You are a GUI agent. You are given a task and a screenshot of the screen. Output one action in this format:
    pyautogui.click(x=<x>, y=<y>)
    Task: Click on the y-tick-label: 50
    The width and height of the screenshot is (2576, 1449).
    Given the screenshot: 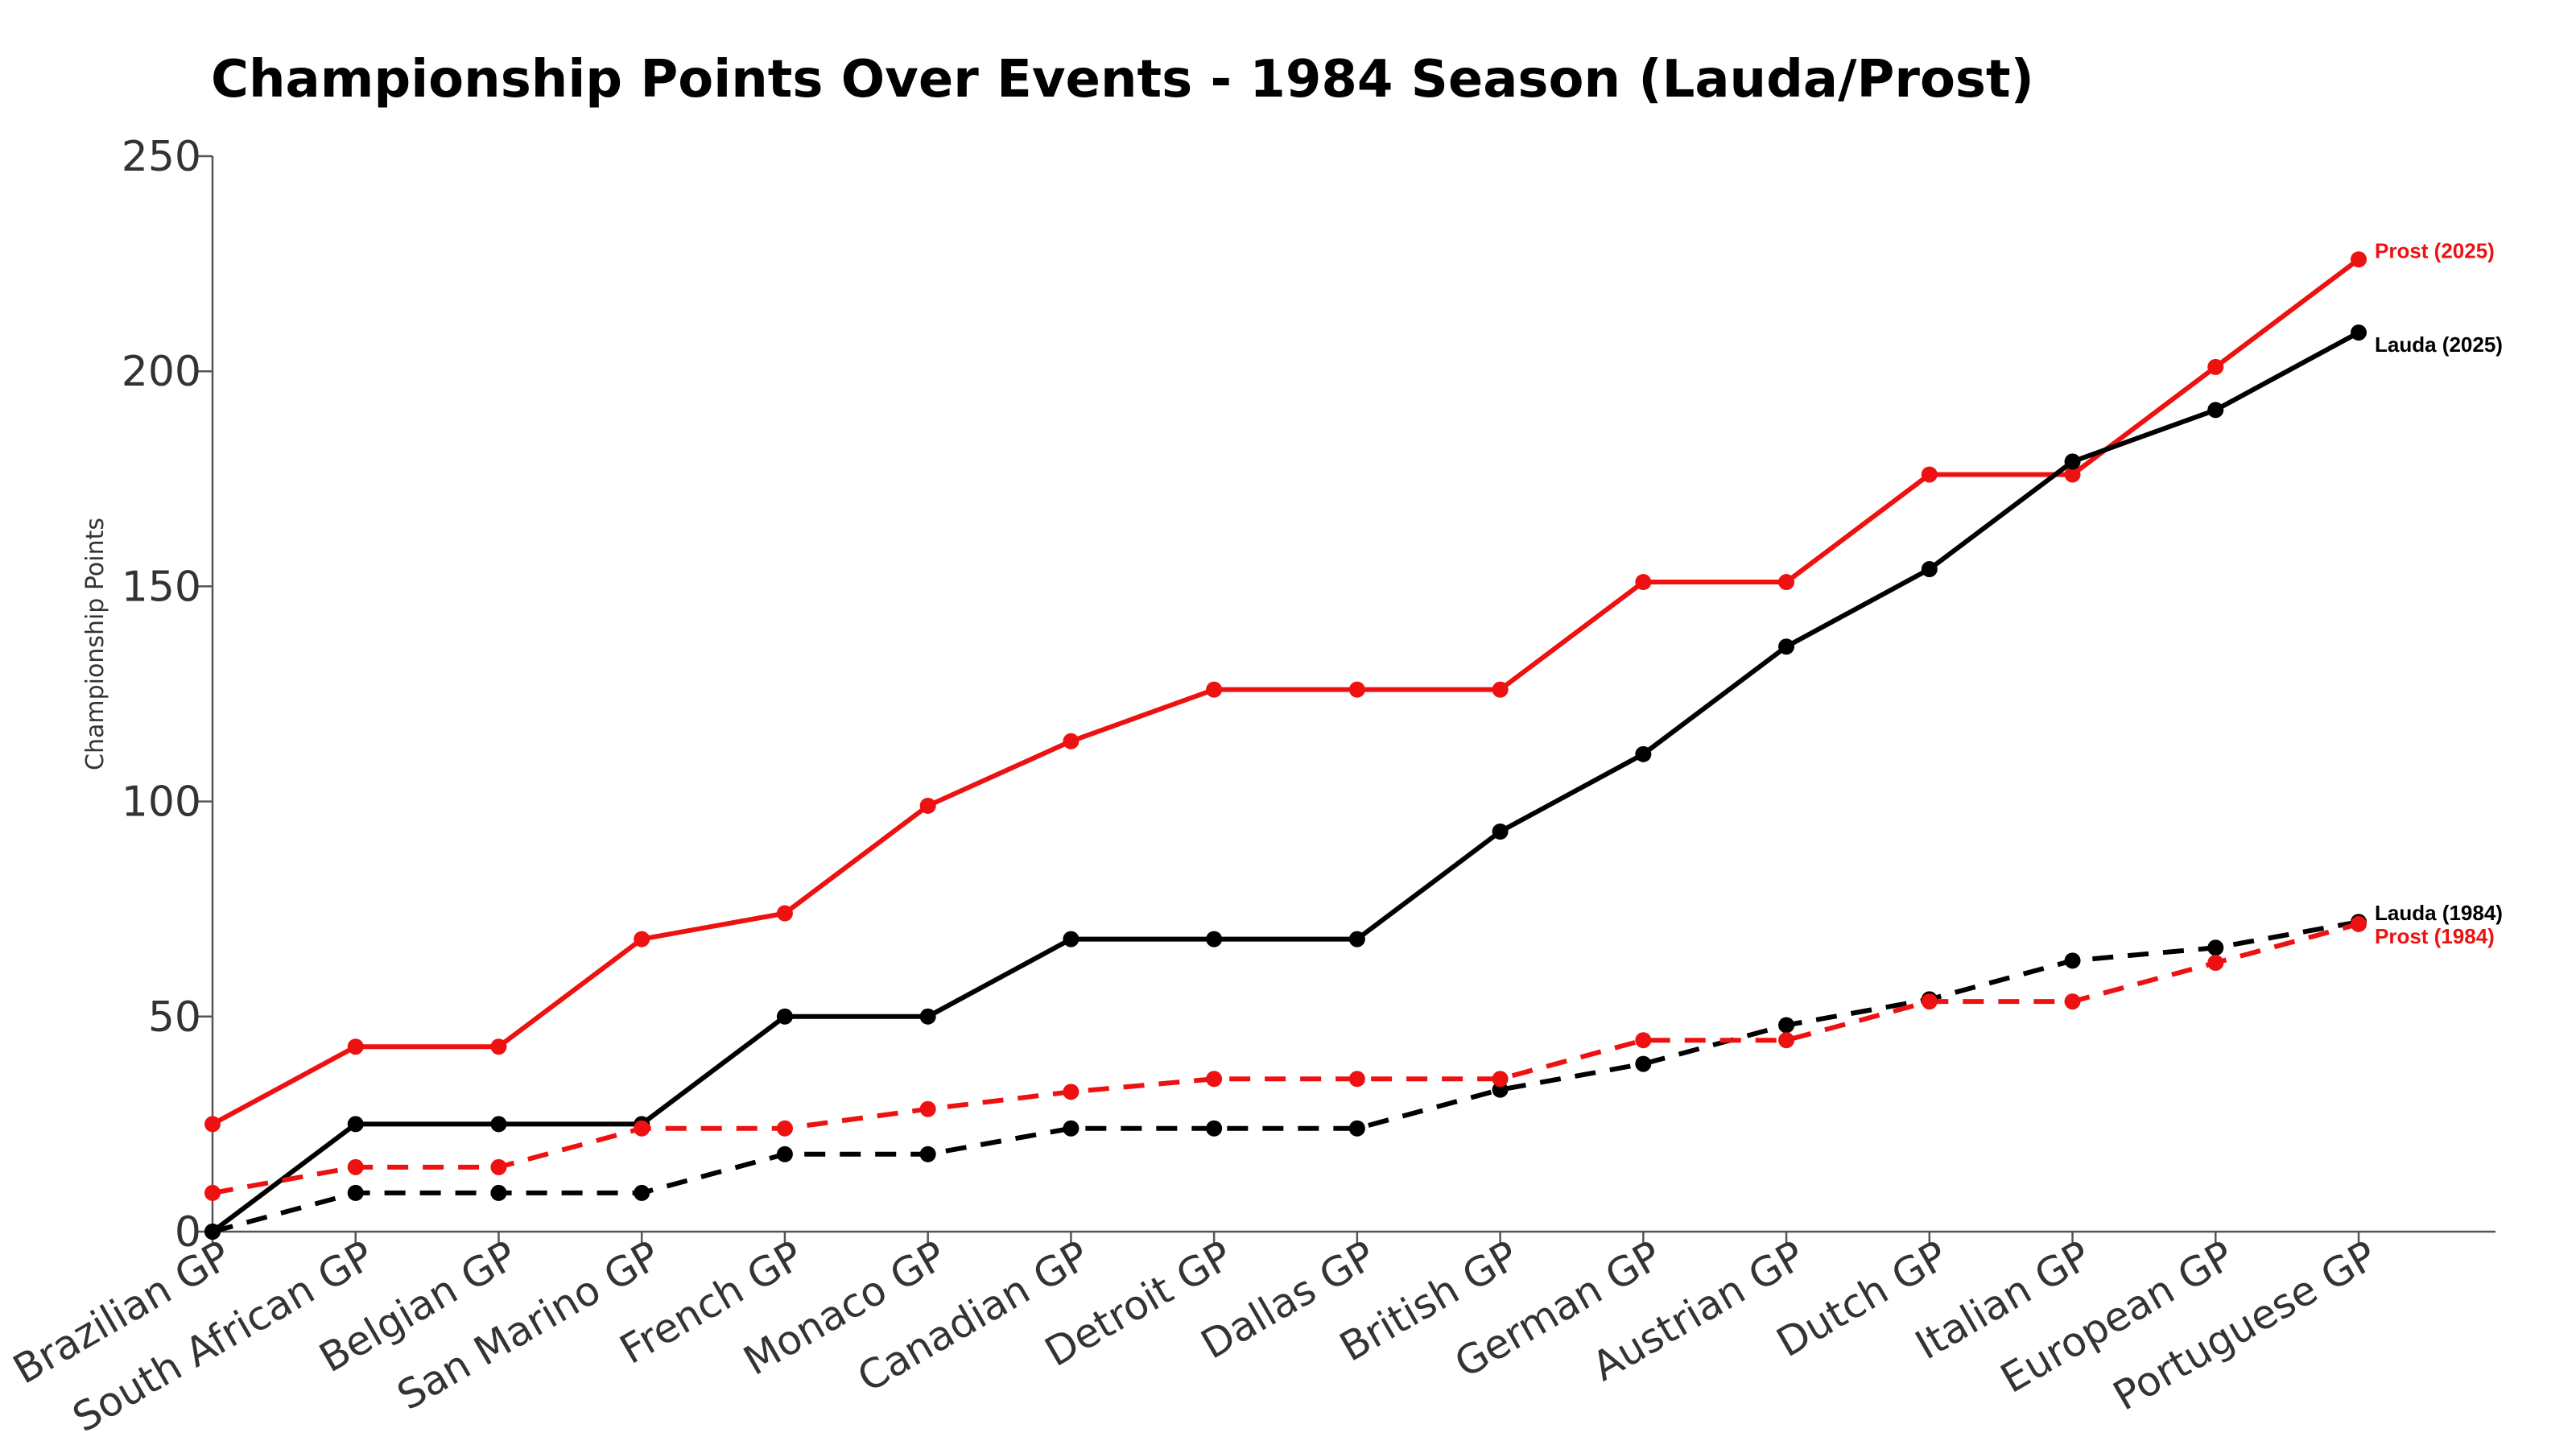 What is the action you would take?
    pyautogui.click(x=174, y=1017)
    